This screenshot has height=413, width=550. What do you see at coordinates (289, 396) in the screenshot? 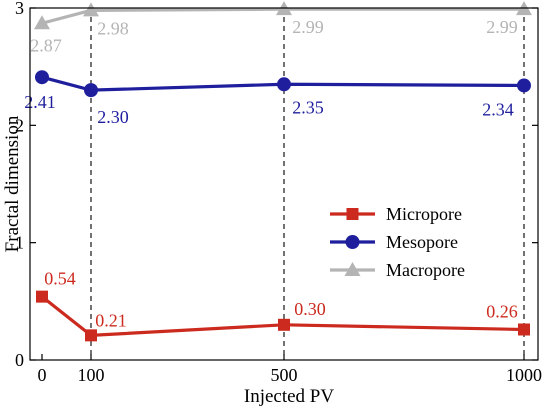
I see `x-axis-label: Injected PV` at bounding box center [289, 396].